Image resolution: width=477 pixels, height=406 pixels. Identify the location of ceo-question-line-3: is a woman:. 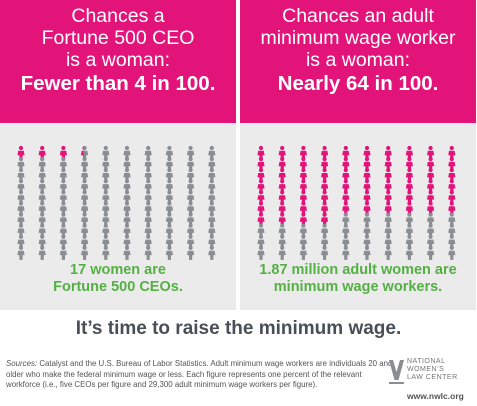
(118, 60).